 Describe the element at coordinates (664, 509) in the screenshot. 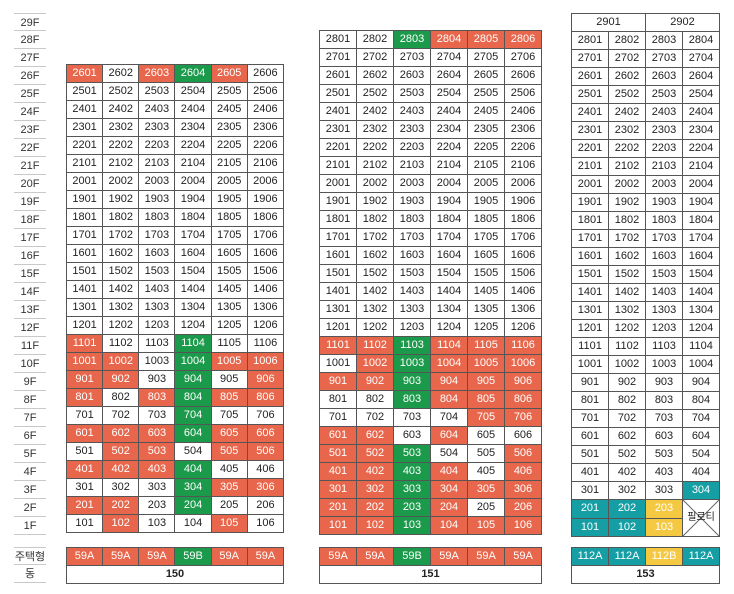

I see `unit-cell: 203` at that location.